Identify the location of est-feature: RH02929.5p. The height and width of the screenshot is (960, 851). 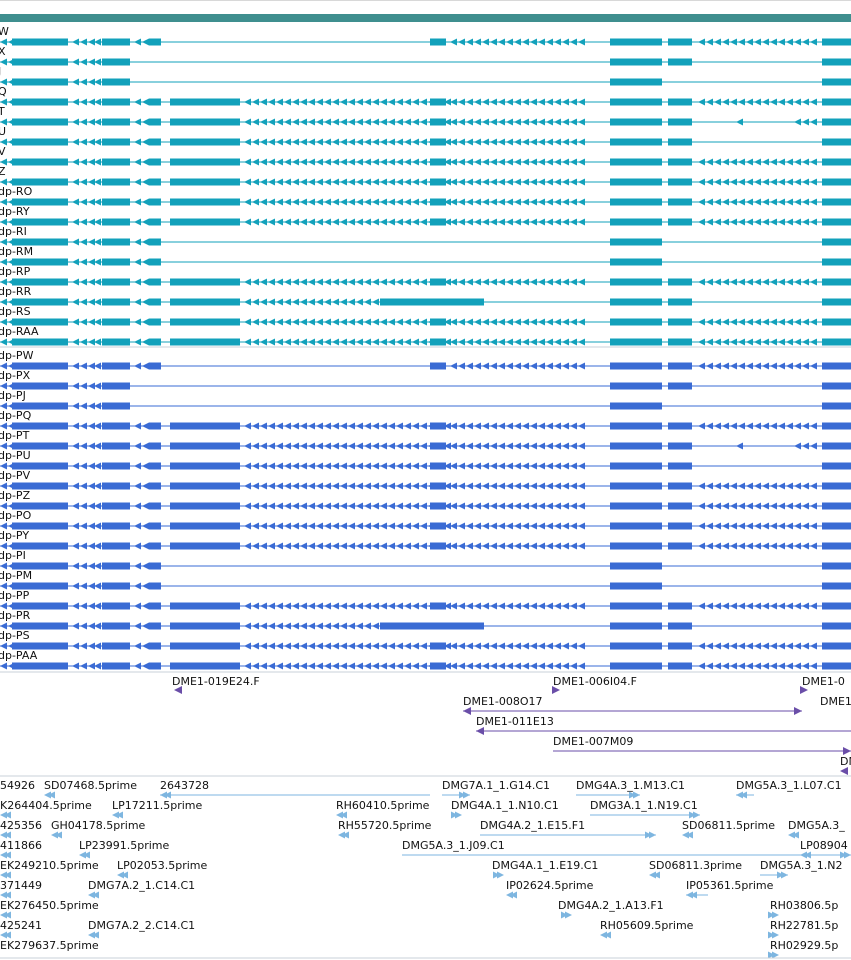
(803, 949).